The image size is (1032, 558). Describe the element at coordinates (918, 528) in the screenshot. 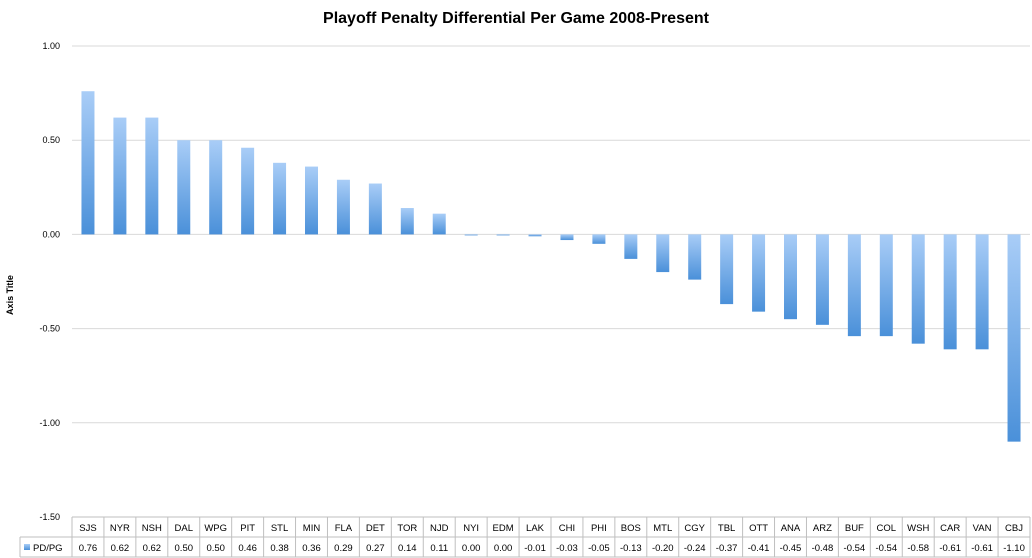

I see `x-tick-label: WSH` at that location.